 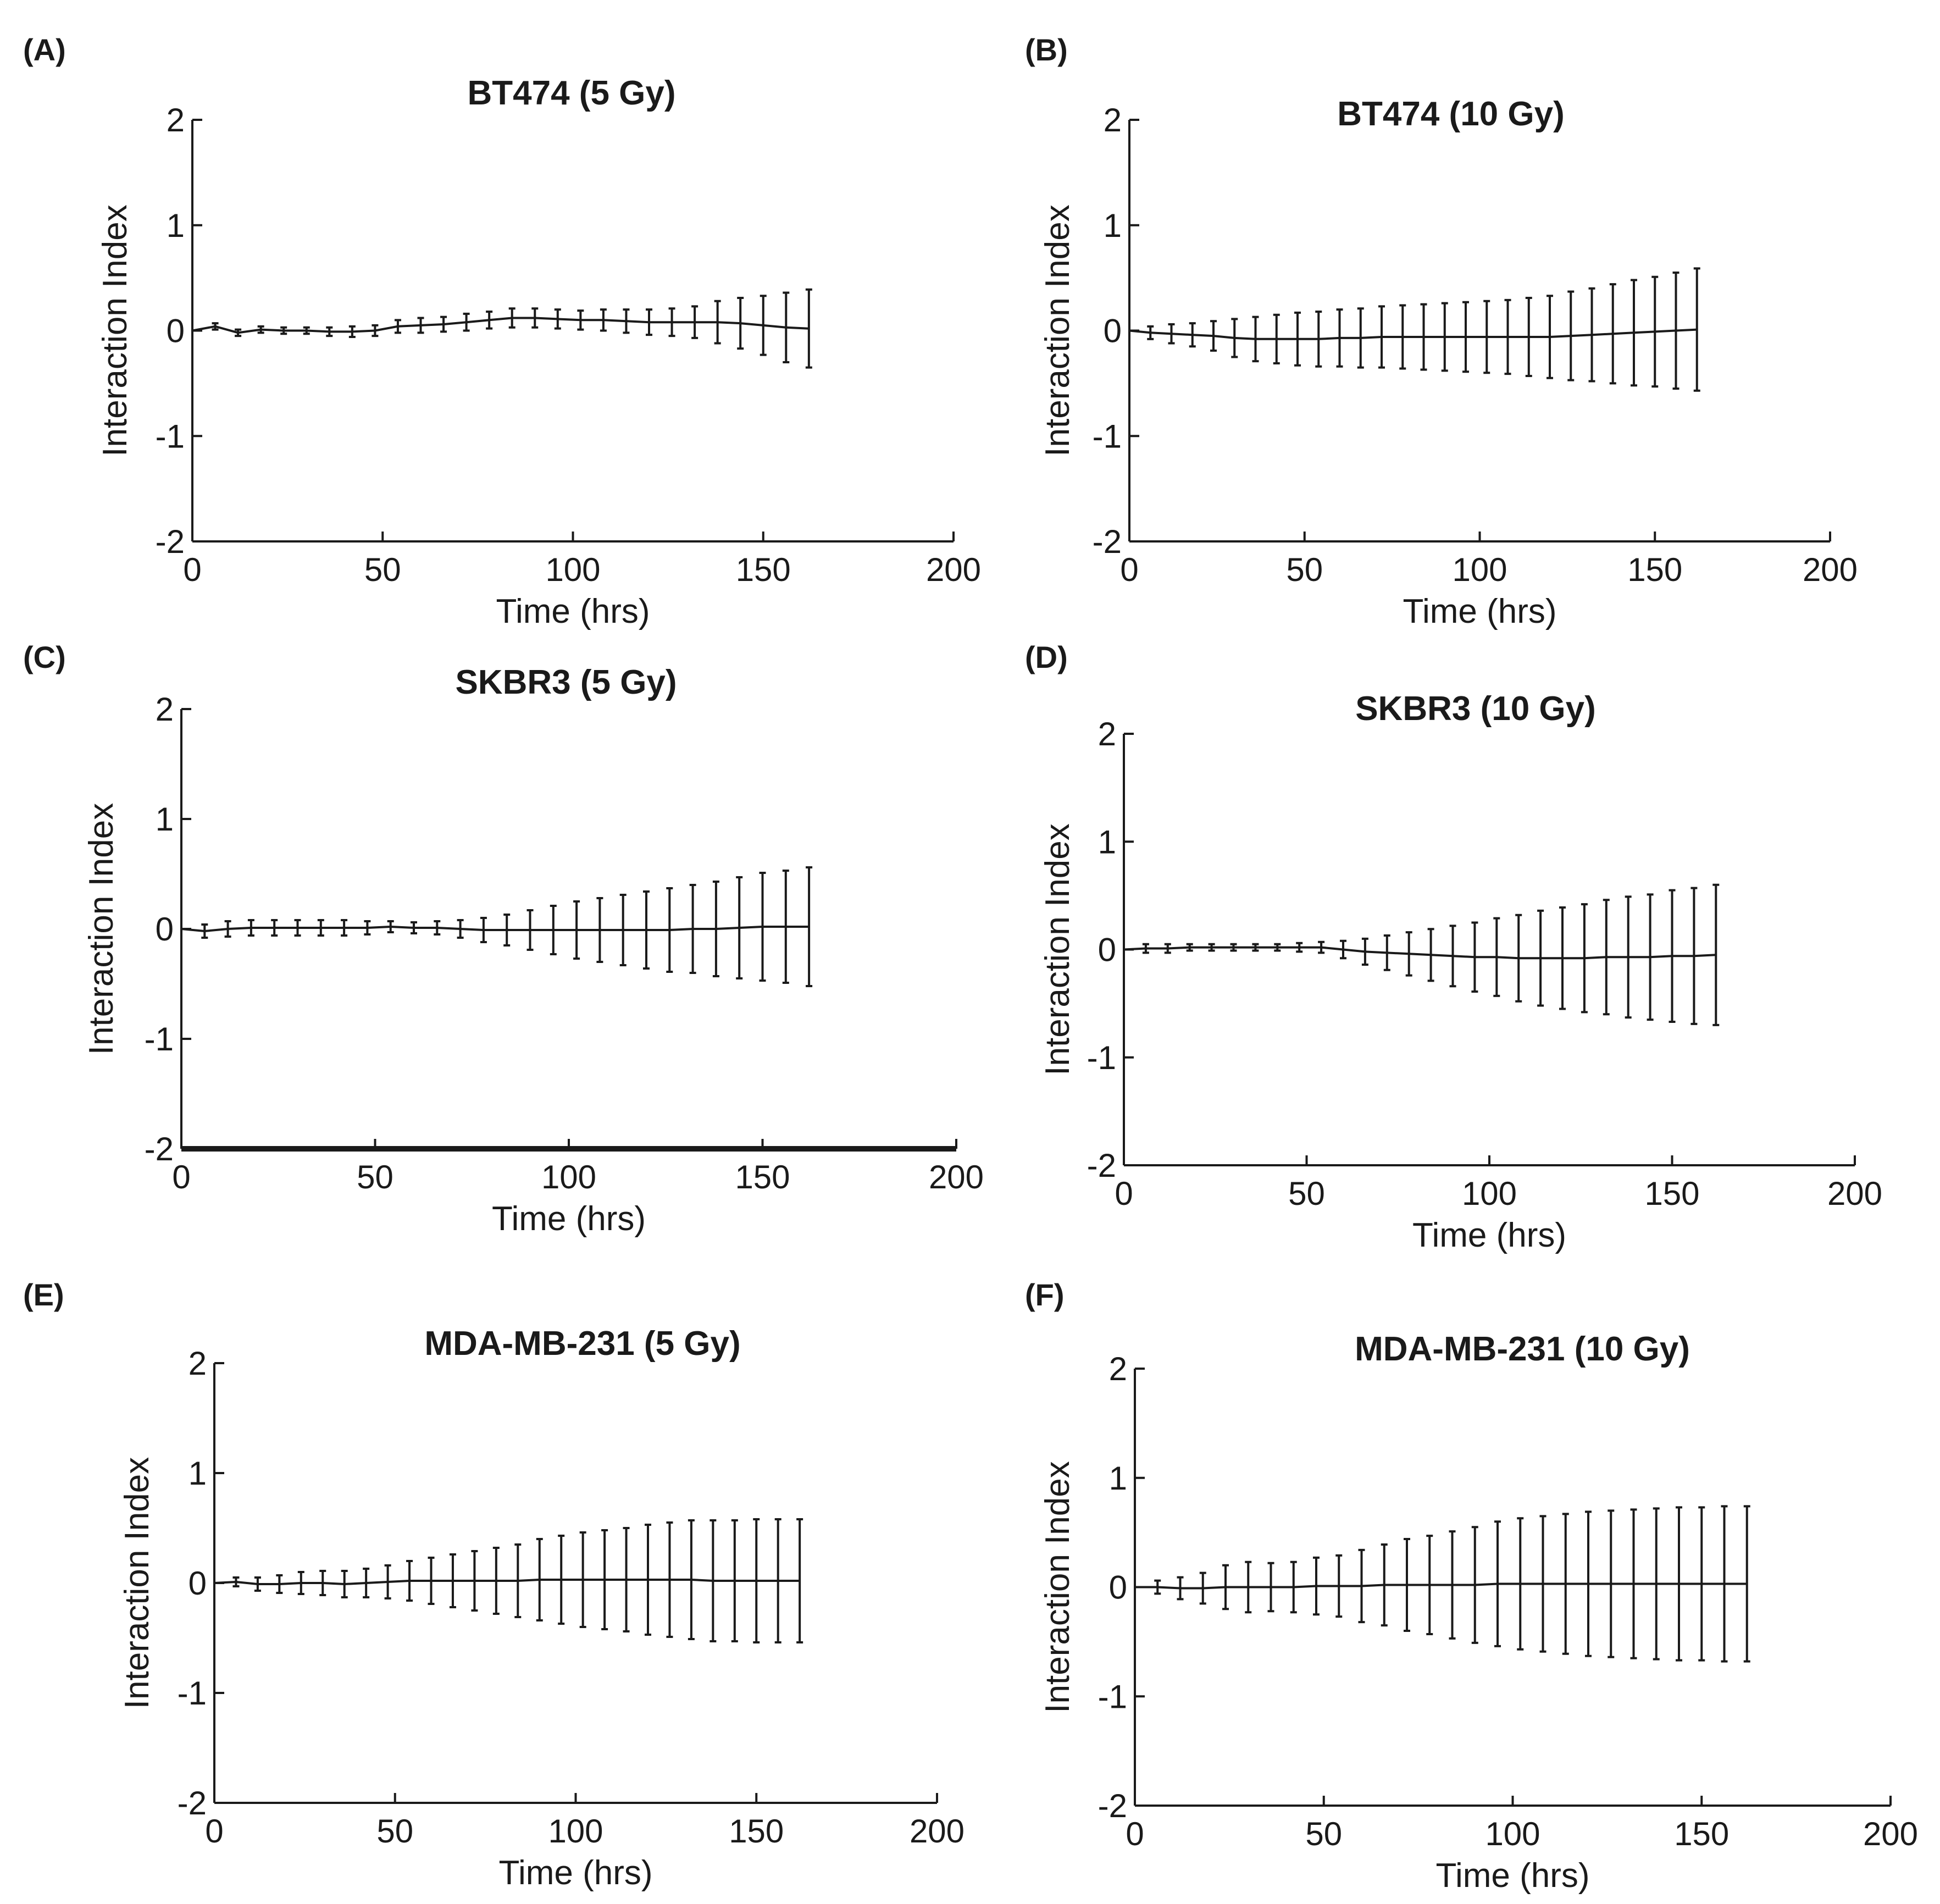 What do you see at coordinates (1107, 950) in the screenshot?
I see `y-tick-label: 0` at bounding box center [1107, 950].